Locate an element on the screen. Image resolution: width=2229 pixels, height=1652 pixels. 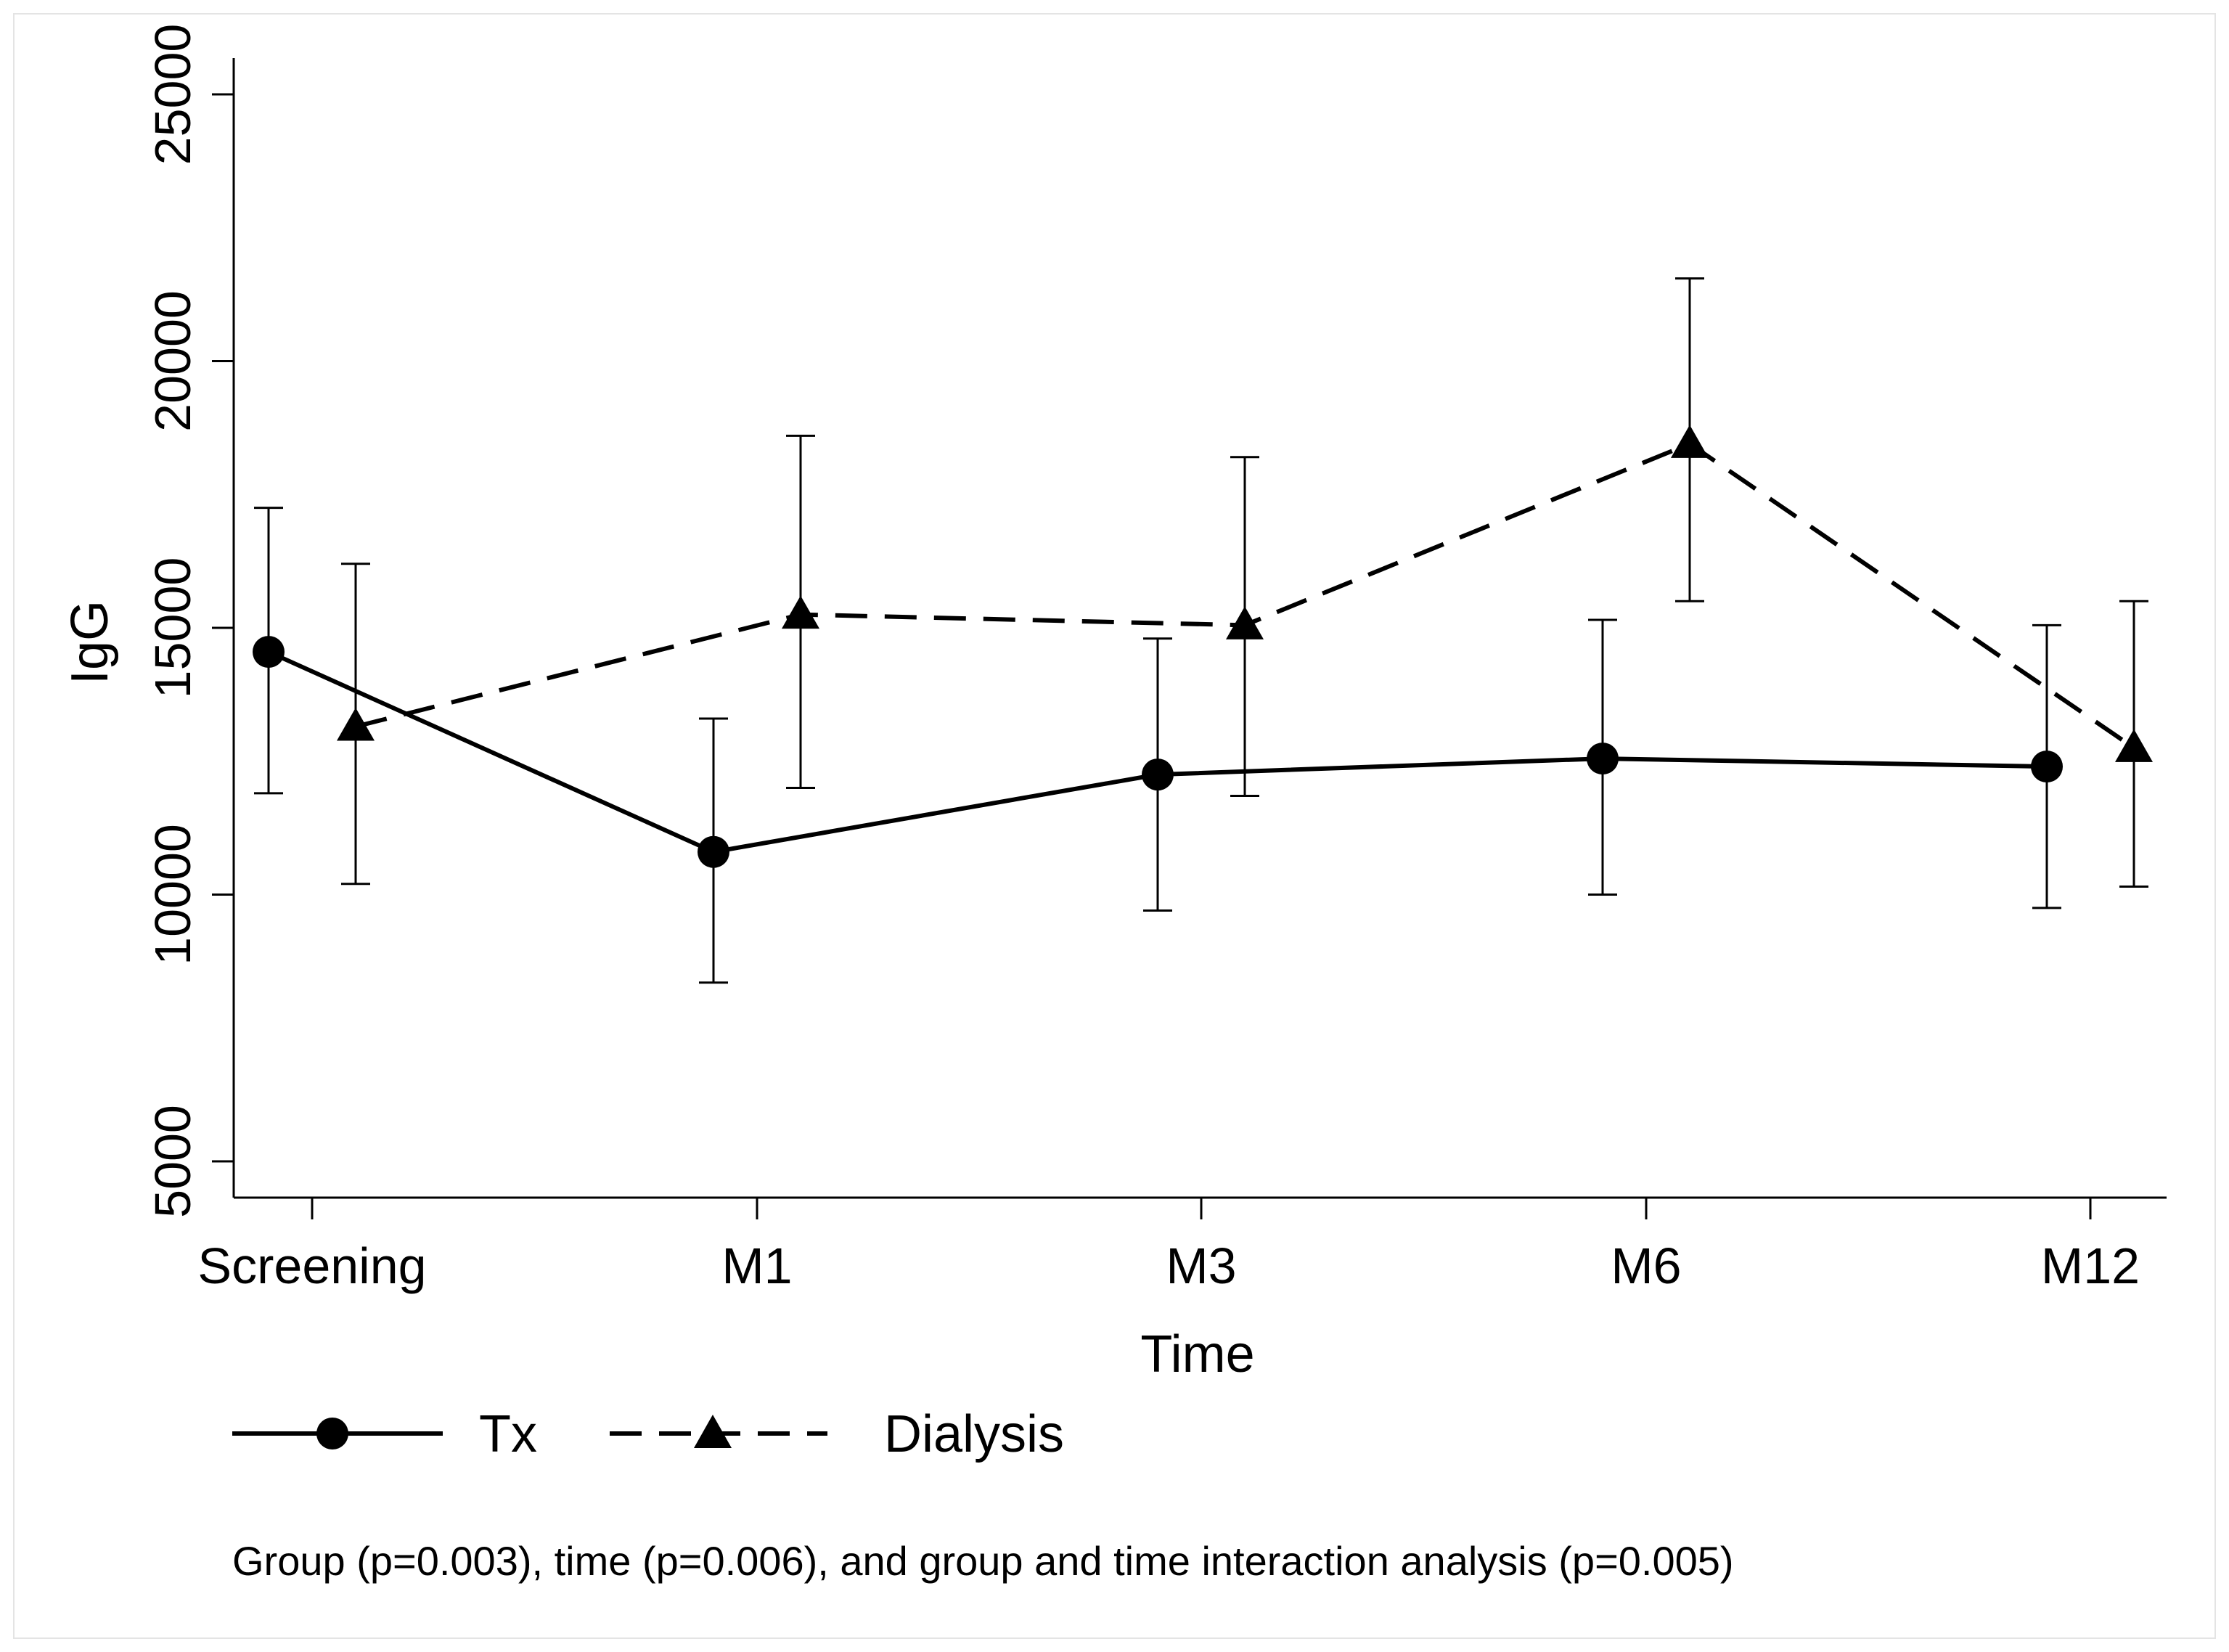
y-axis-title: IgG is located at coordinates (90, 642).